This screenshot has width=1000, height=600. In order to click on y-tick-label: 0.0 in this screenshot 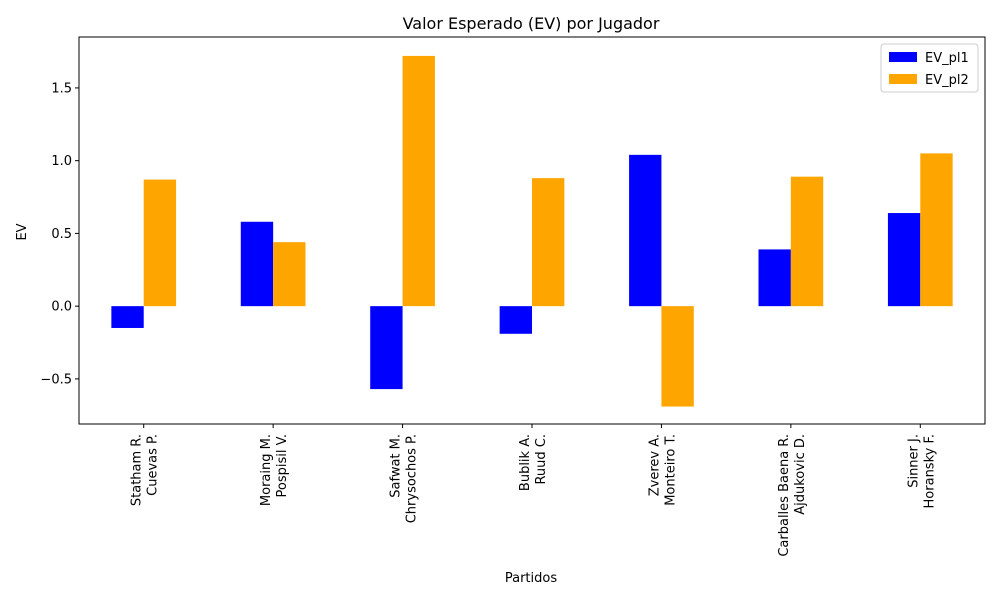, I will do `click(61, 307)`.